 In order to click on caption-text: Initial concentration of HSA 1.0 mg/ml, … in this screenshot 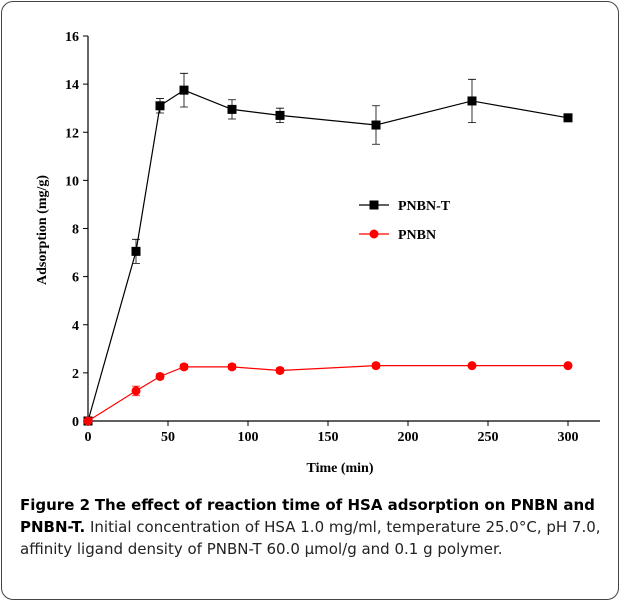, I will do `click(310, 538)`.